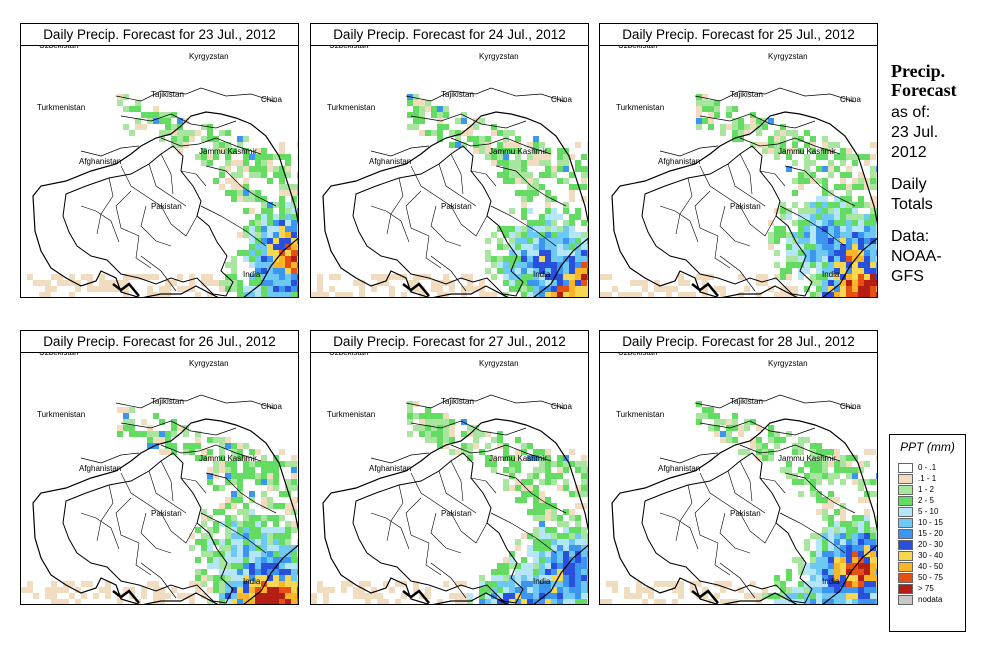 The height and width of the screenshot is (649, 983). I want to click on label-jammu_kashmir: Jammu Kashmir, so click(518, 151).